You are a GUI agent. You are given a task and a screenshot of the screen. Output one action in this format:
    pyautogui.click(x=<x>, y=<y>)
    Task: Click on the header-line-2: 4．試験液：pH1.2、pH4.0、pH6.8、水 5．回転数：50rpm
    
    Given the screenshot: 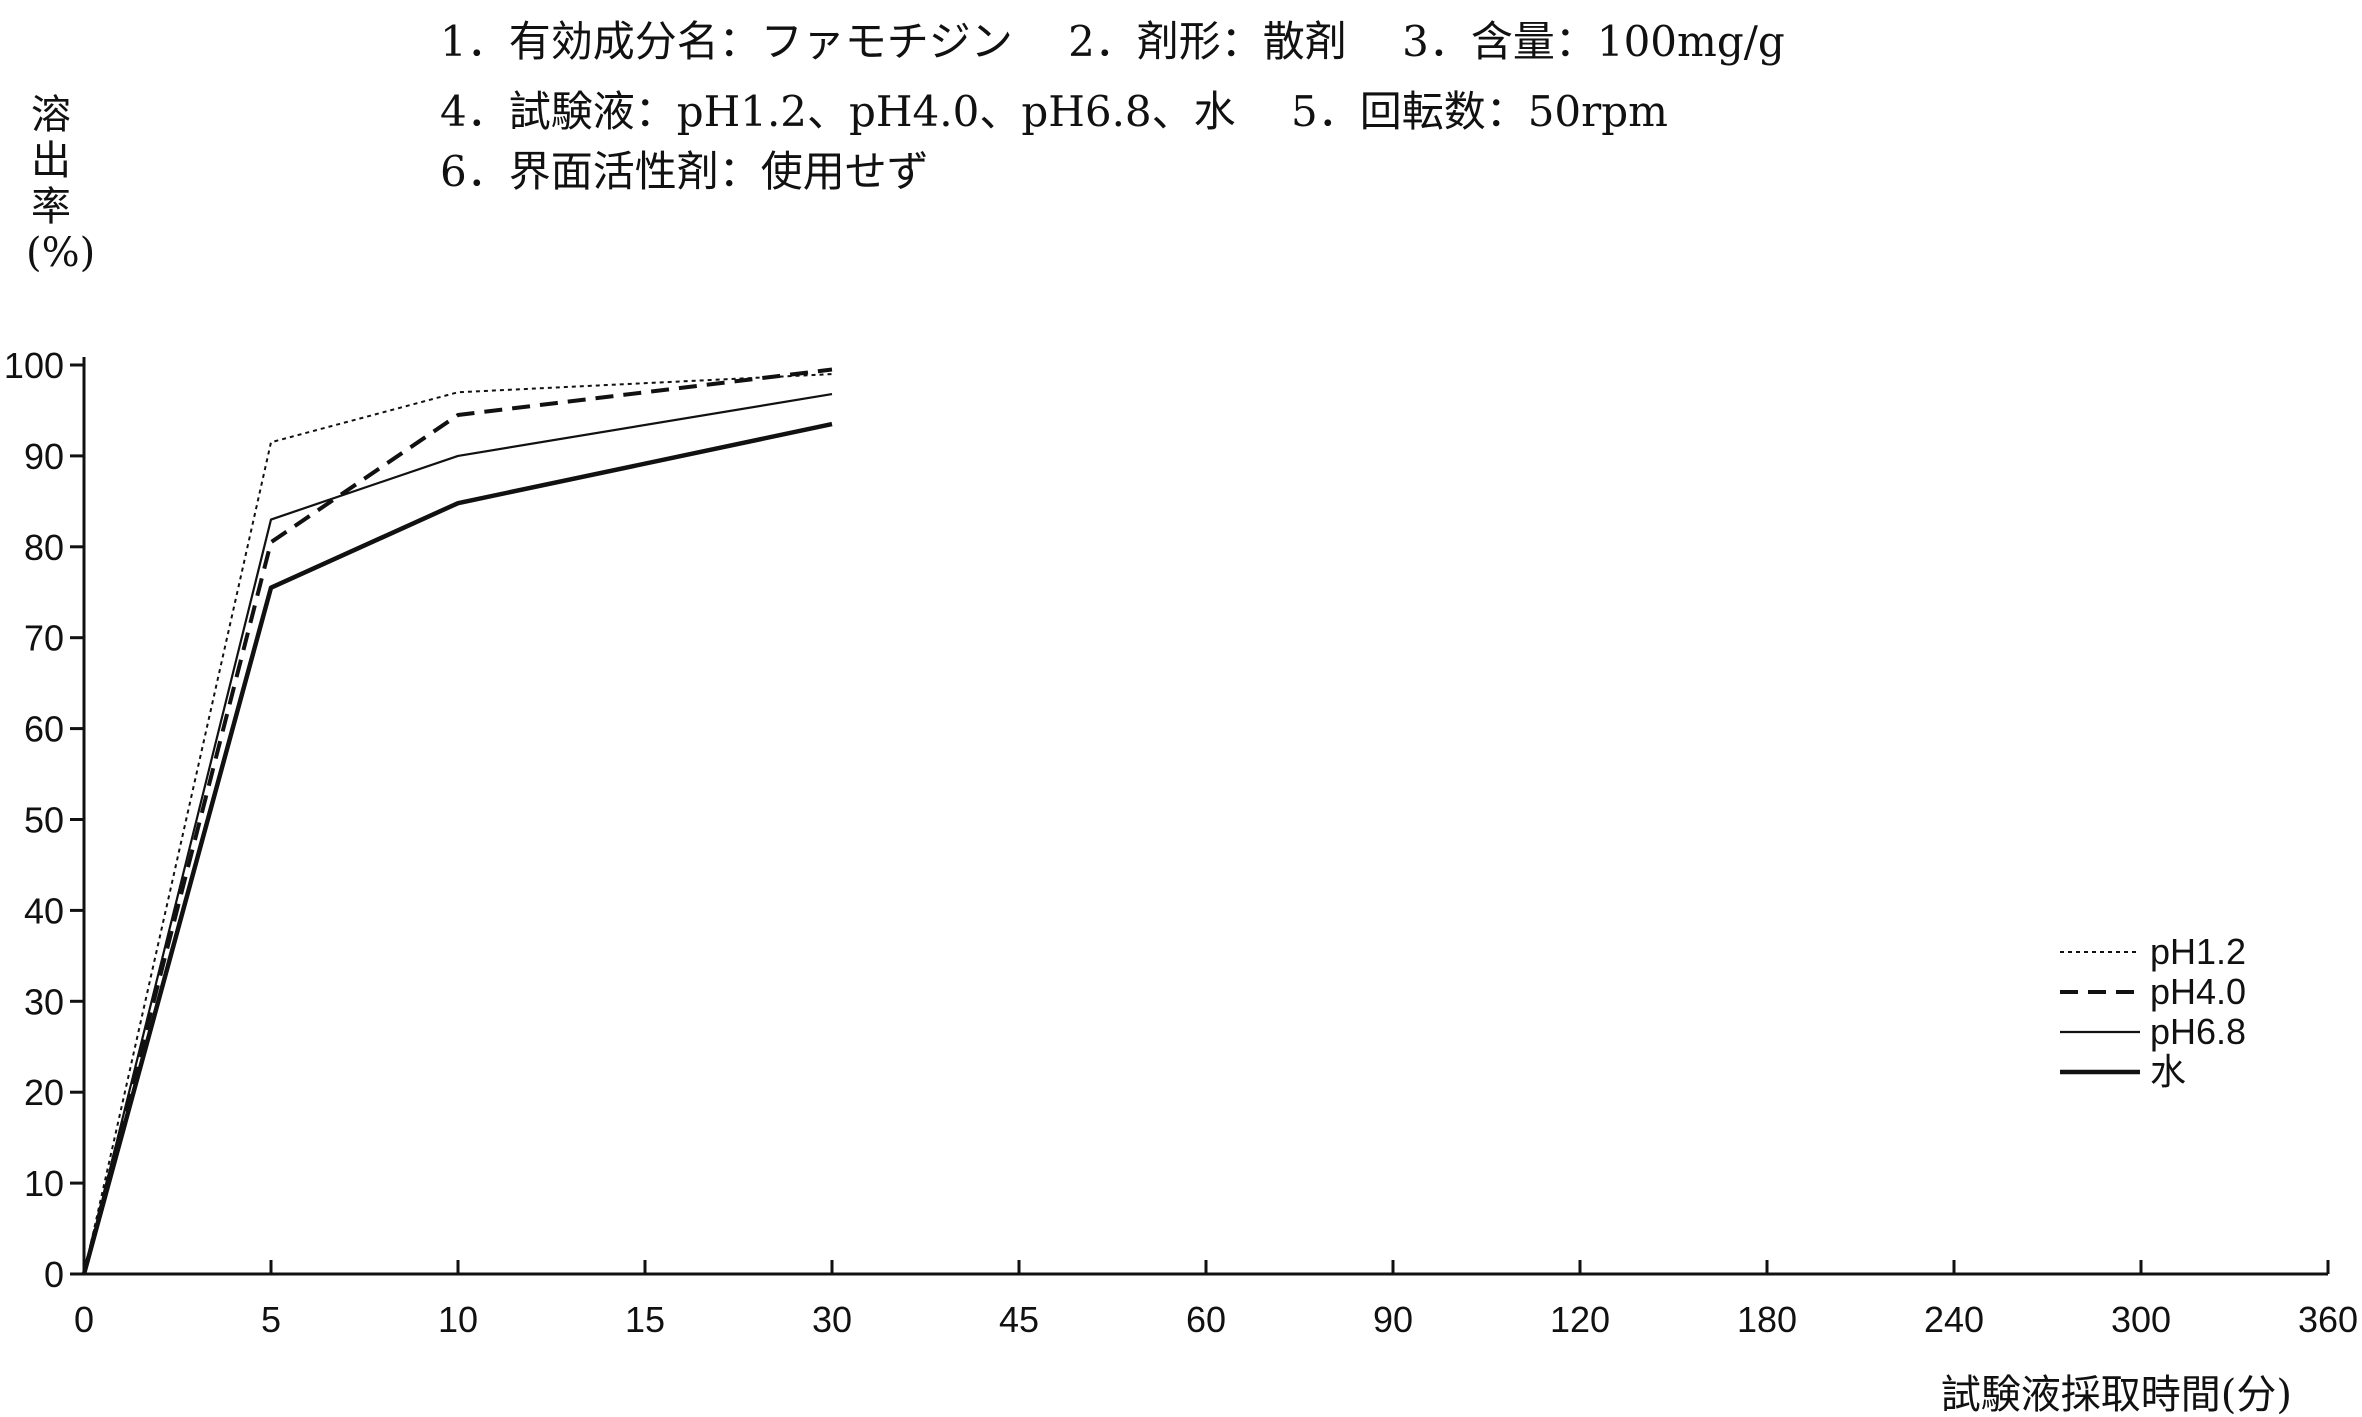 What is the action you would take?
    pyautogui.click(x=1054, y=111)
    